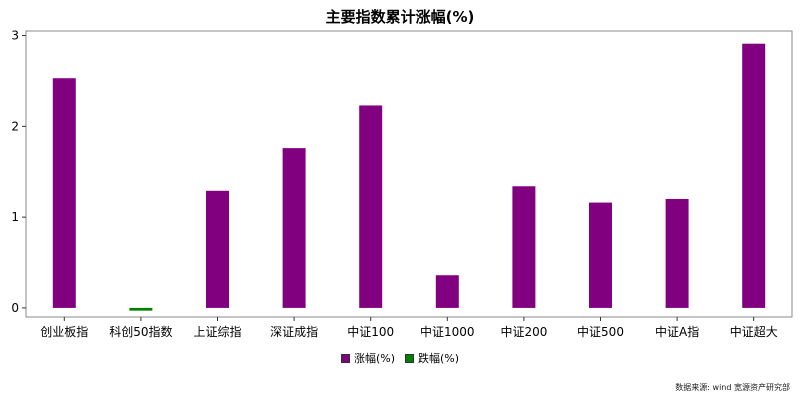 The width and height of the screenshot is (800, 400). I want to click on legend-item-fall: 跌幅(%), so click(432, 358).